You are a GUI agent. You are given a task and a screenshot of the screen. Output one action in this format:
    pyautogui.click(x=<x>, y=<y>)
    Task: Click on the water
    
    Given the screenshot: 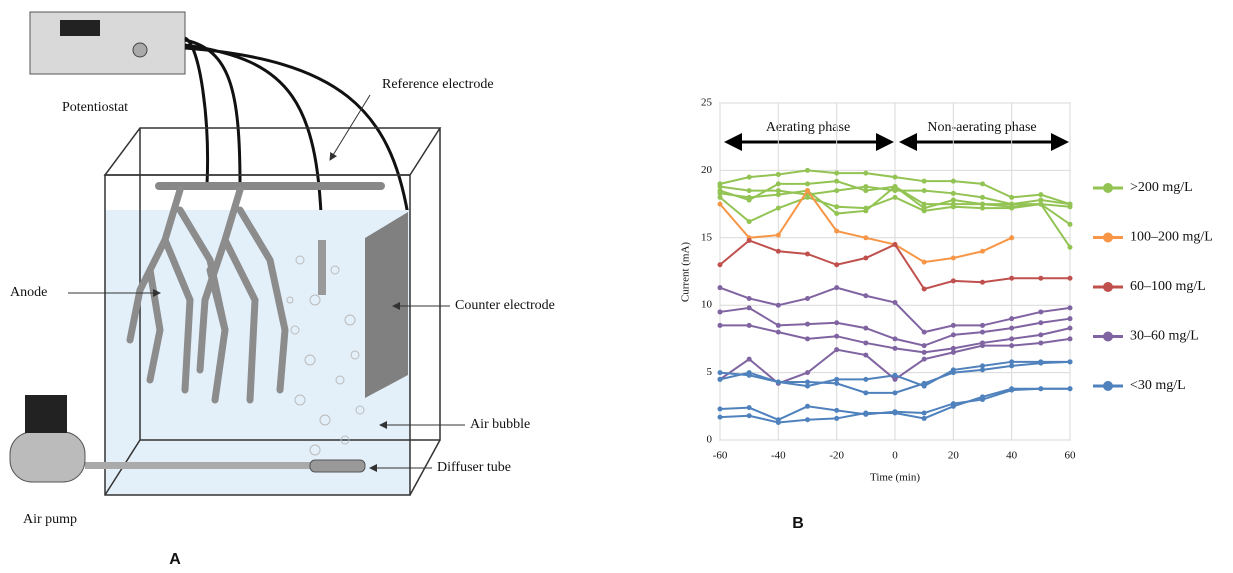 What is the action you would take?
    pyautogui.click(x=257, y=352)
    